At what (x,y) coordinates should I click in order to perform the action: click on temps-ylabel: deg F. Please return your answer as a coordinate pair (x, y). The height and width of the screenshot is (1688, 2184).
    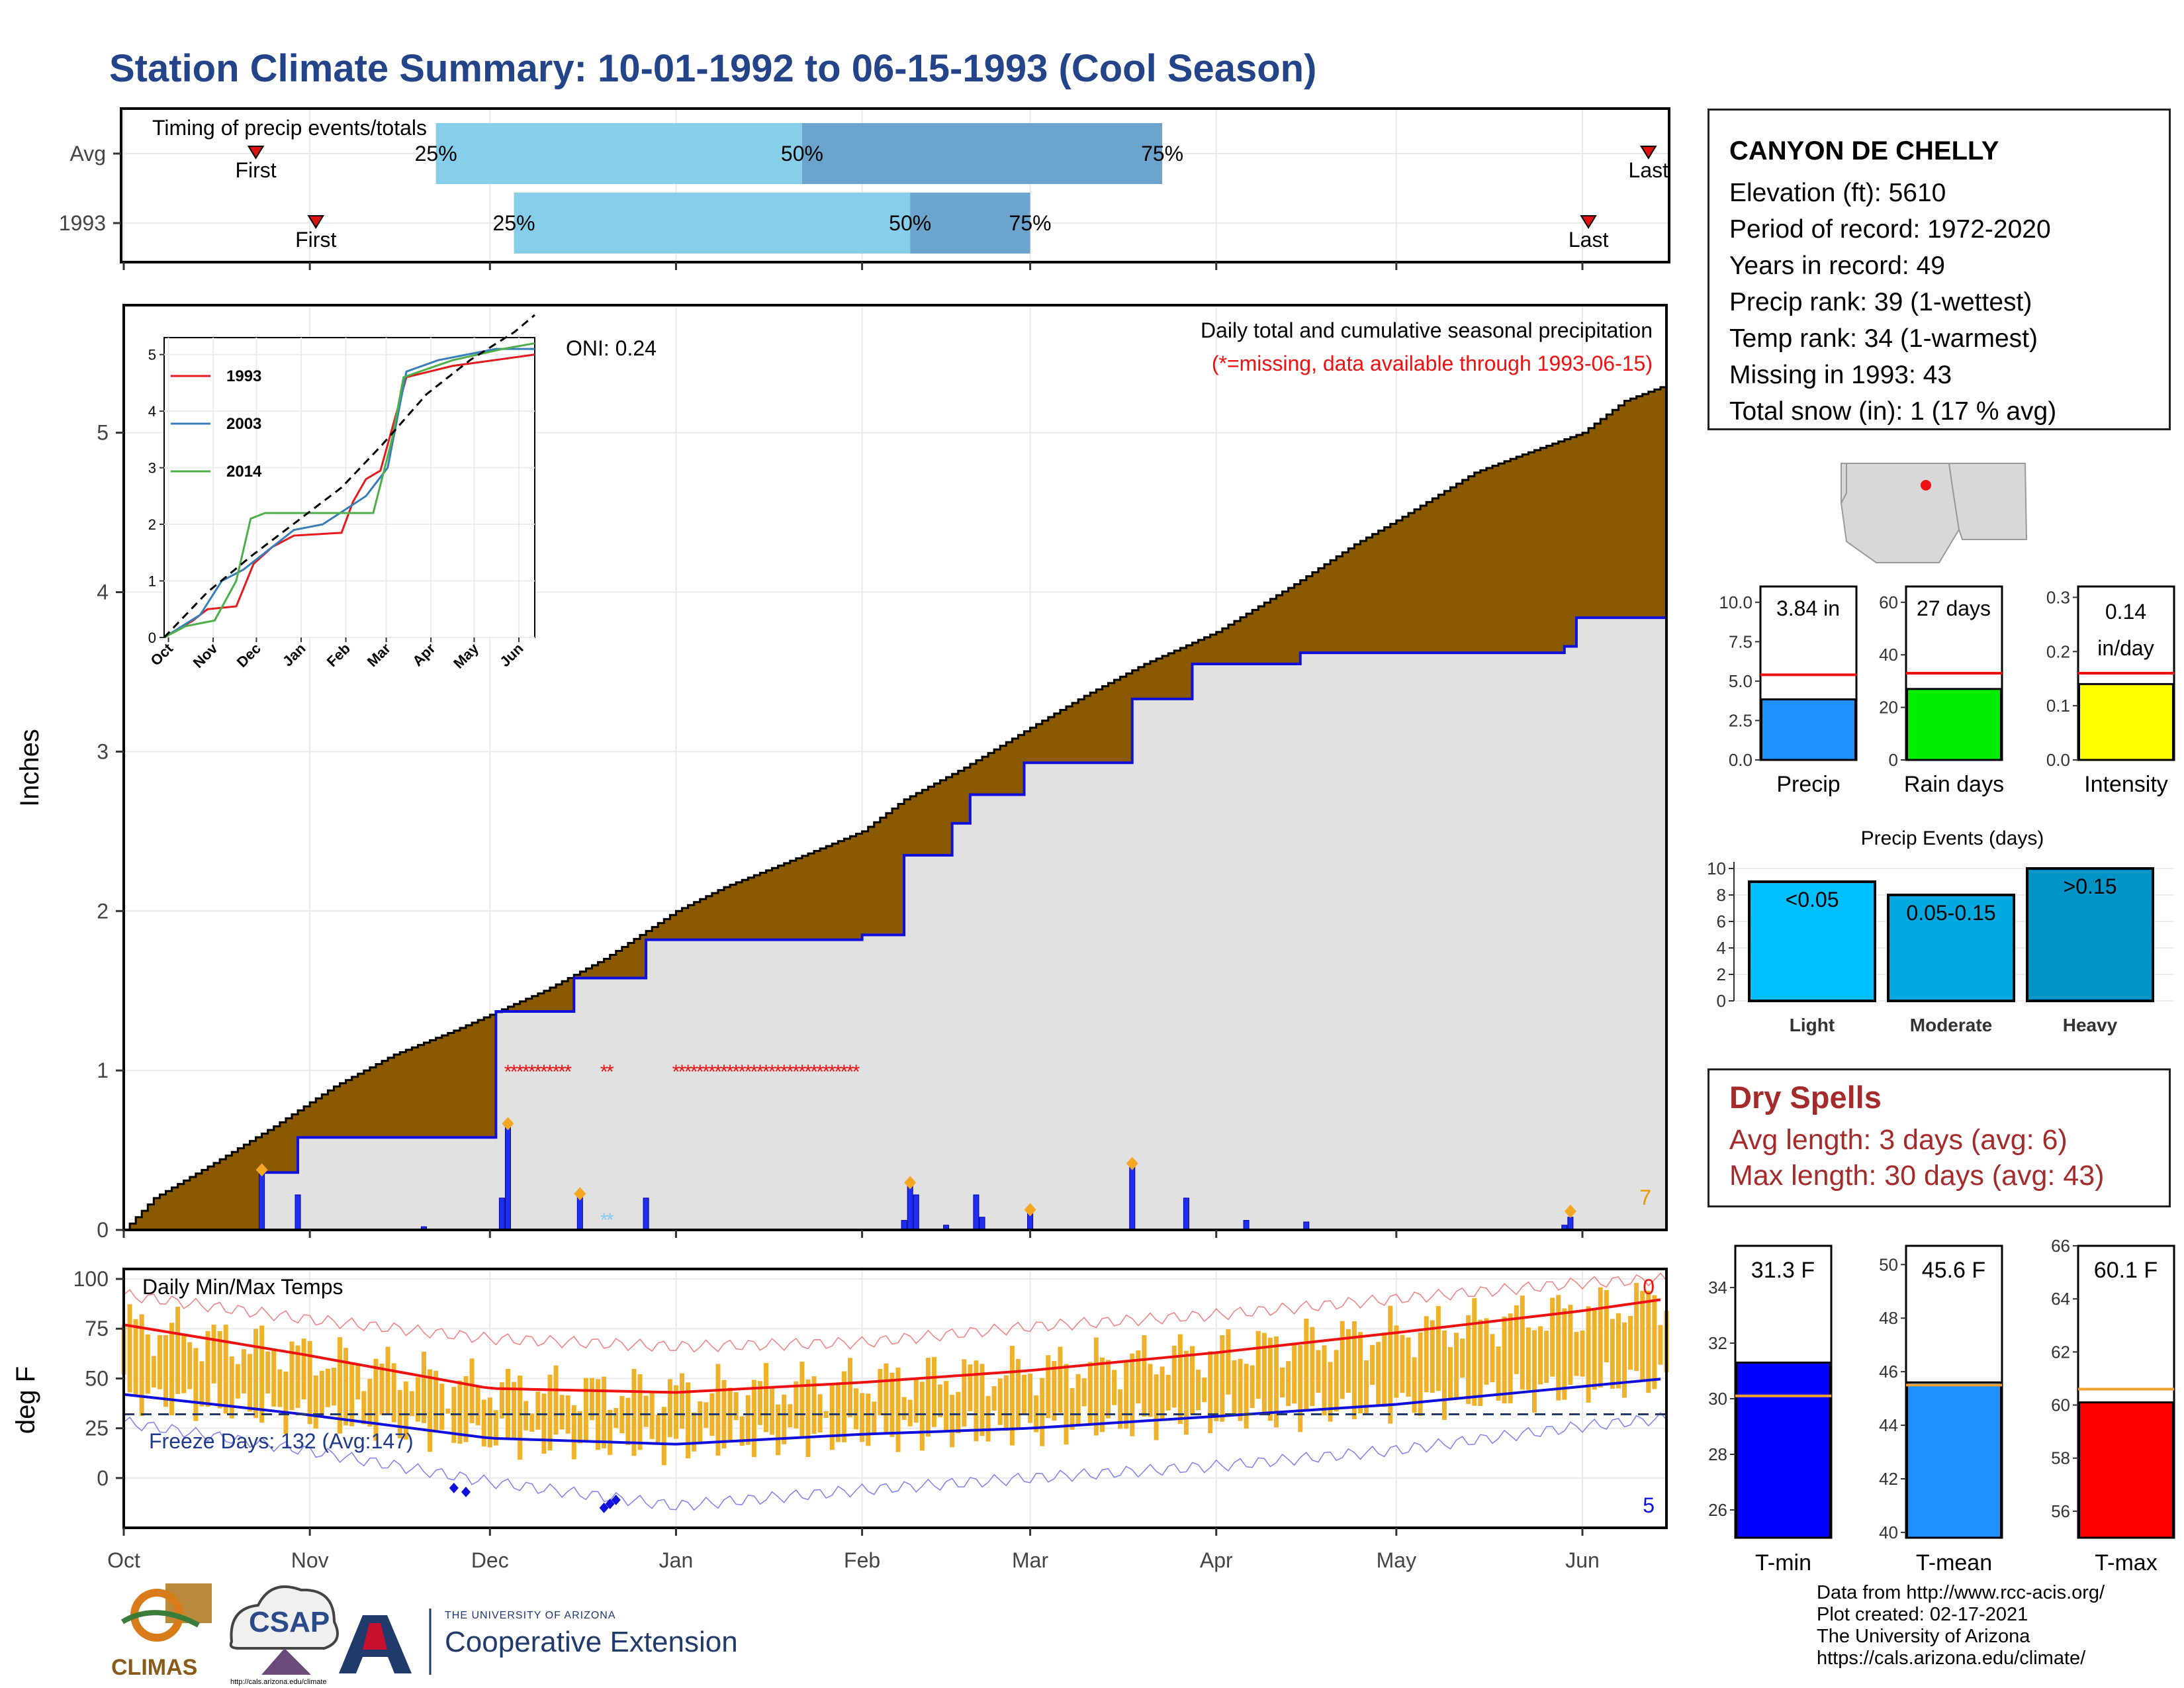
    Looking at the image, I should click on (26, 1400).